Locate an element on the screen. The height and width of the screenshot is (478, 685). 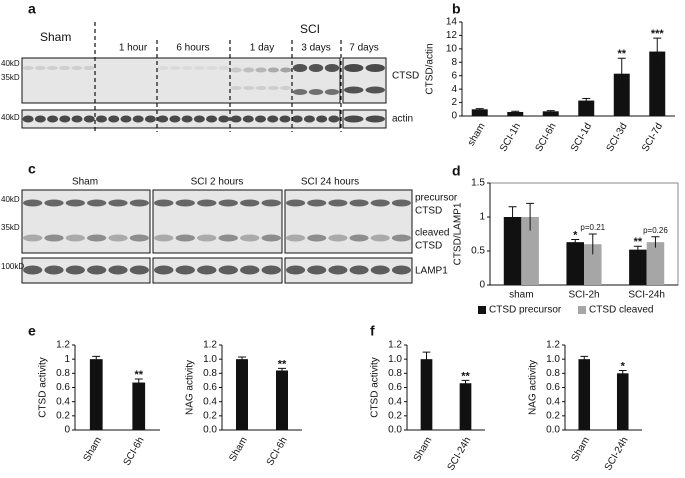
y-tick-label: 8 is located at coordinates (454, 62).